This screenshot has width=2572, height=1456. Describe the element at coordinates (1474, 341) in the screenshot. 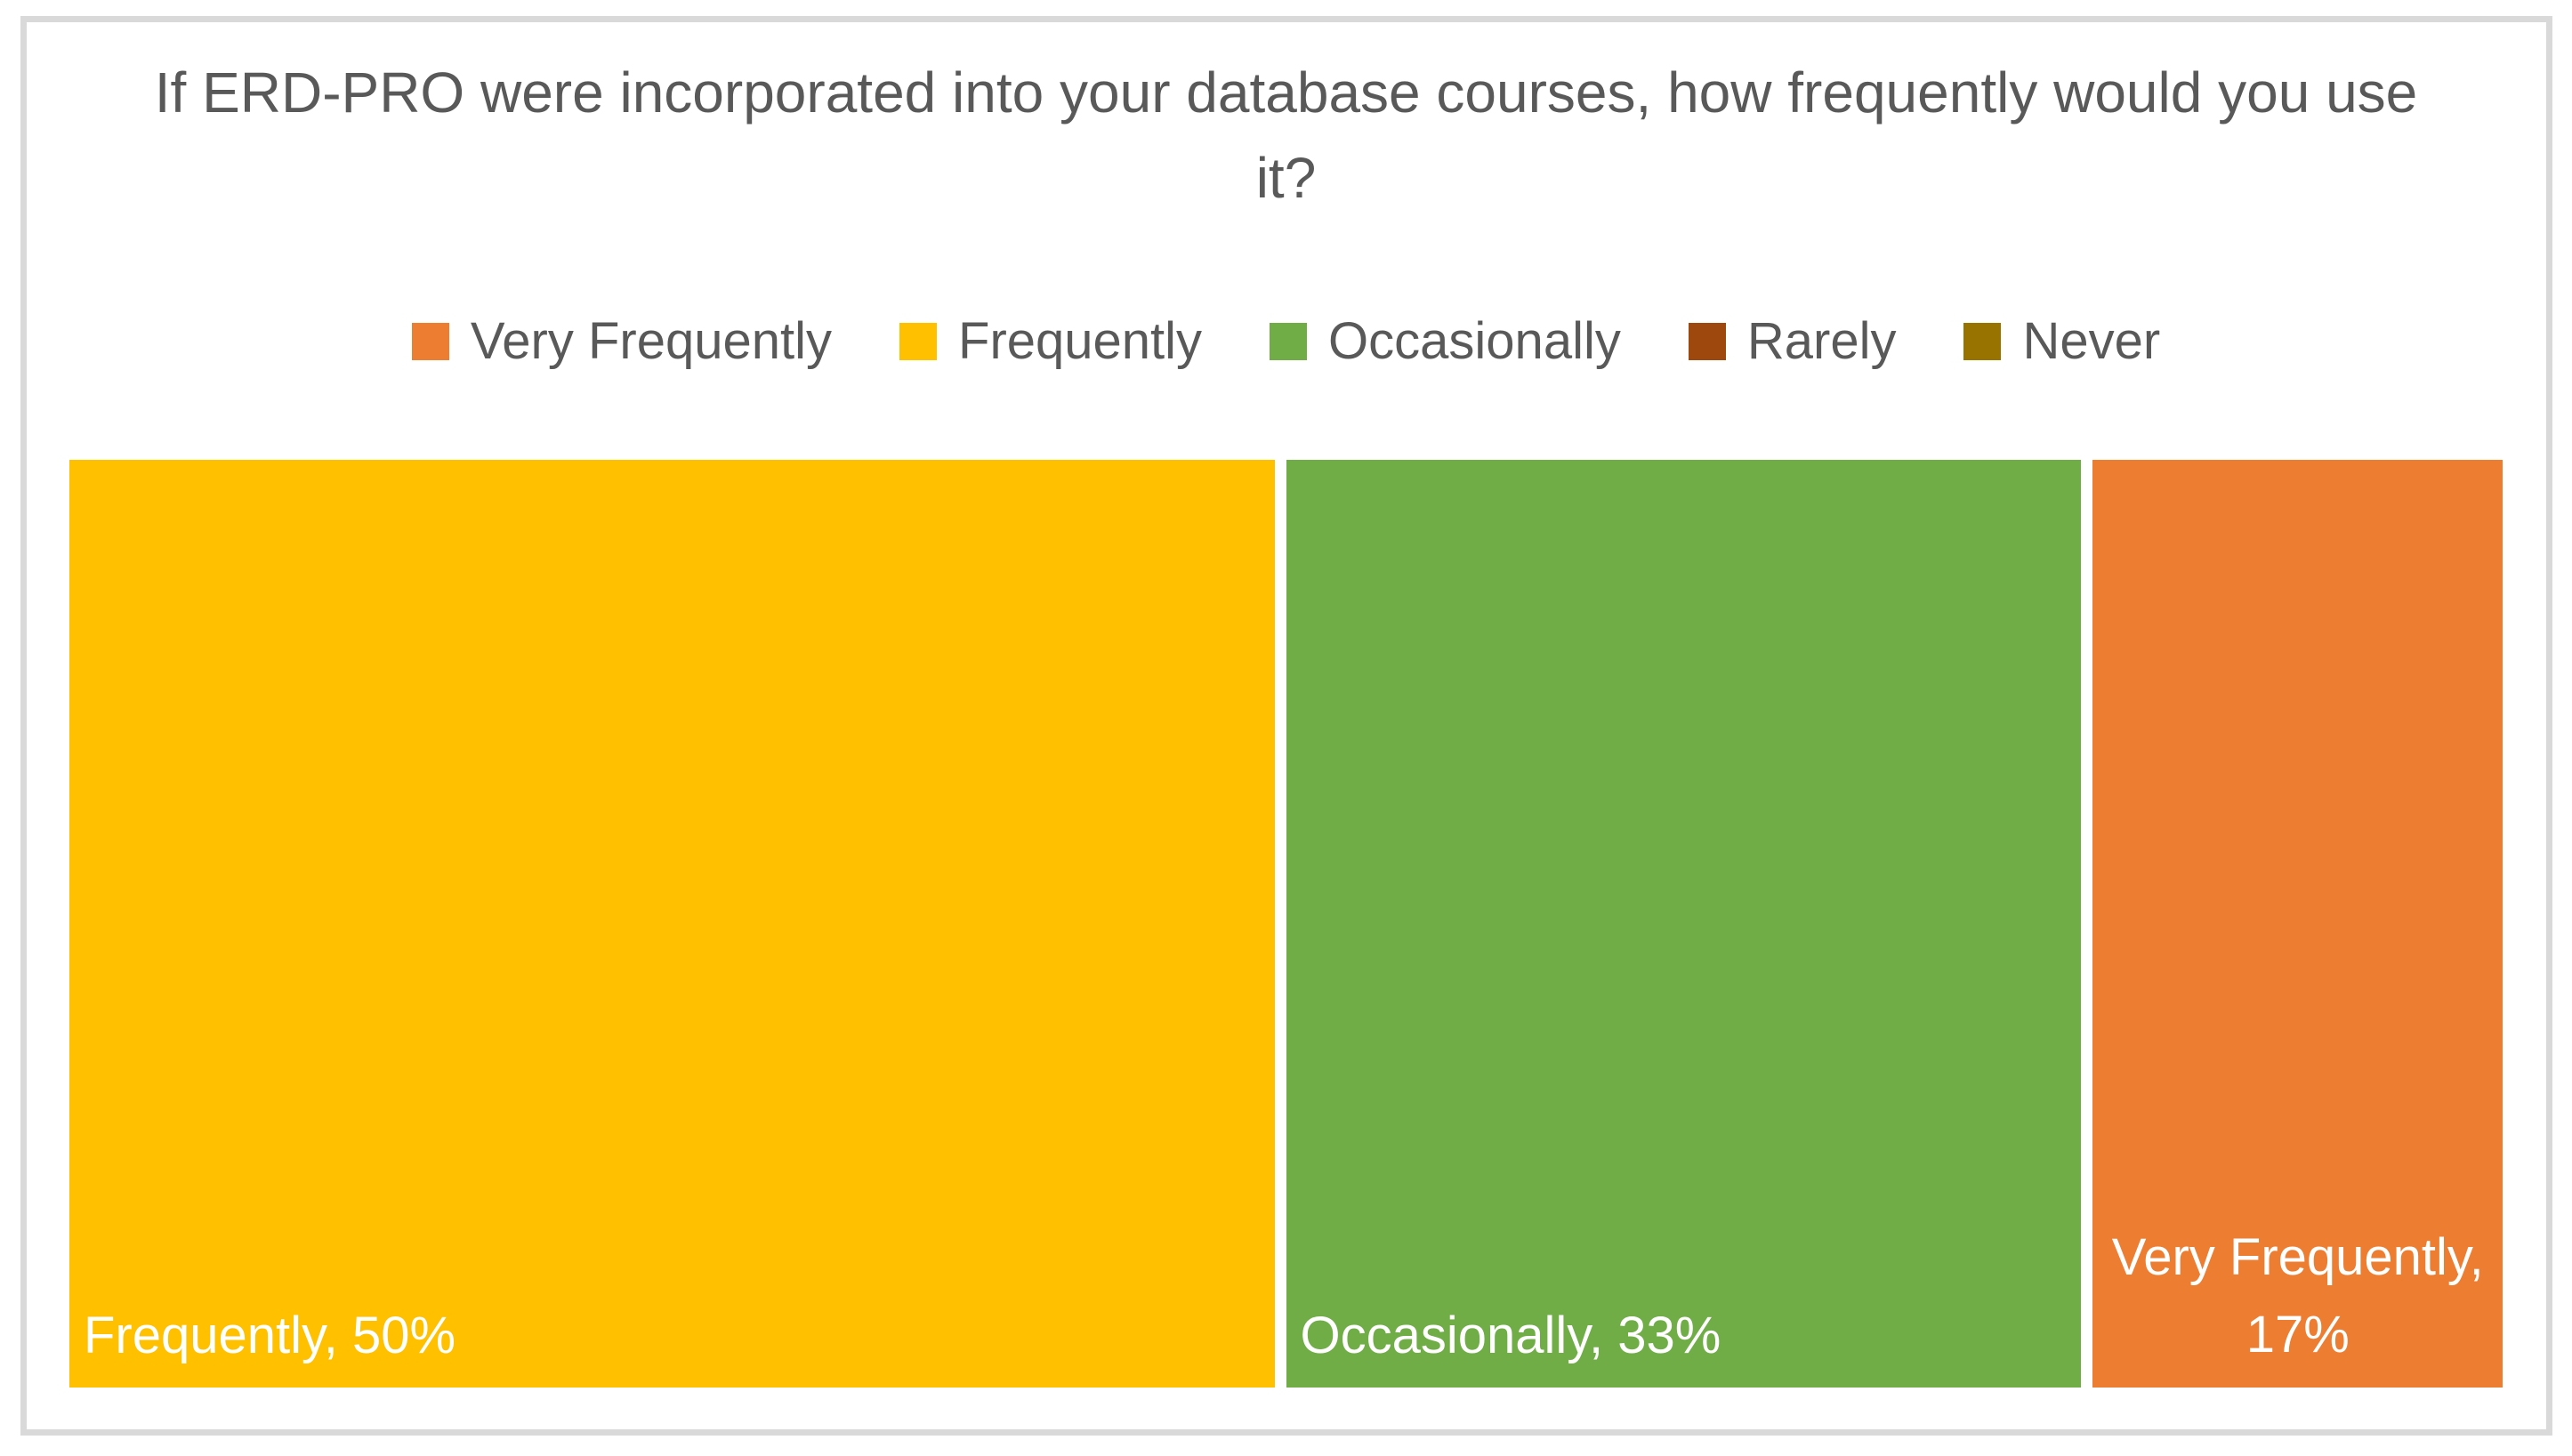

I see `legend-label: Occasionally` at that location.